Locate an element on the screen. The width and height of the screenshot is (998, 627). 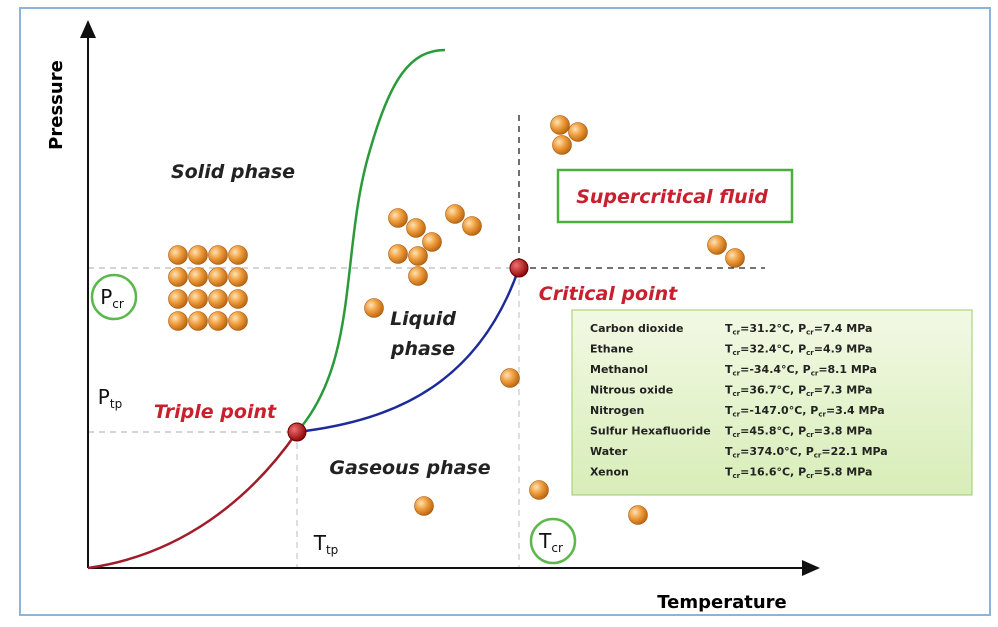
subscript: tp is located at coordinates (332, 550).